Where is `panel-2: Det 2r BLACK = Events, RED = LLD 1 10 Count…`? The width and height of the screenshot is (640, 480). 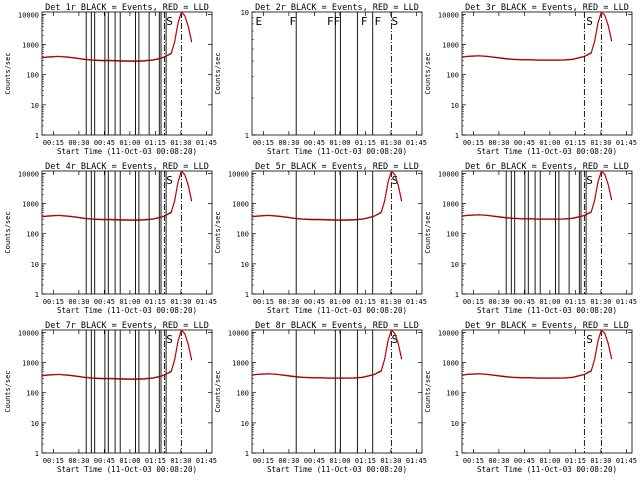 panel-2: Det 2r BLACK = Events, RED = LLD 1 10 Count… is located at coordinates (320, 79).